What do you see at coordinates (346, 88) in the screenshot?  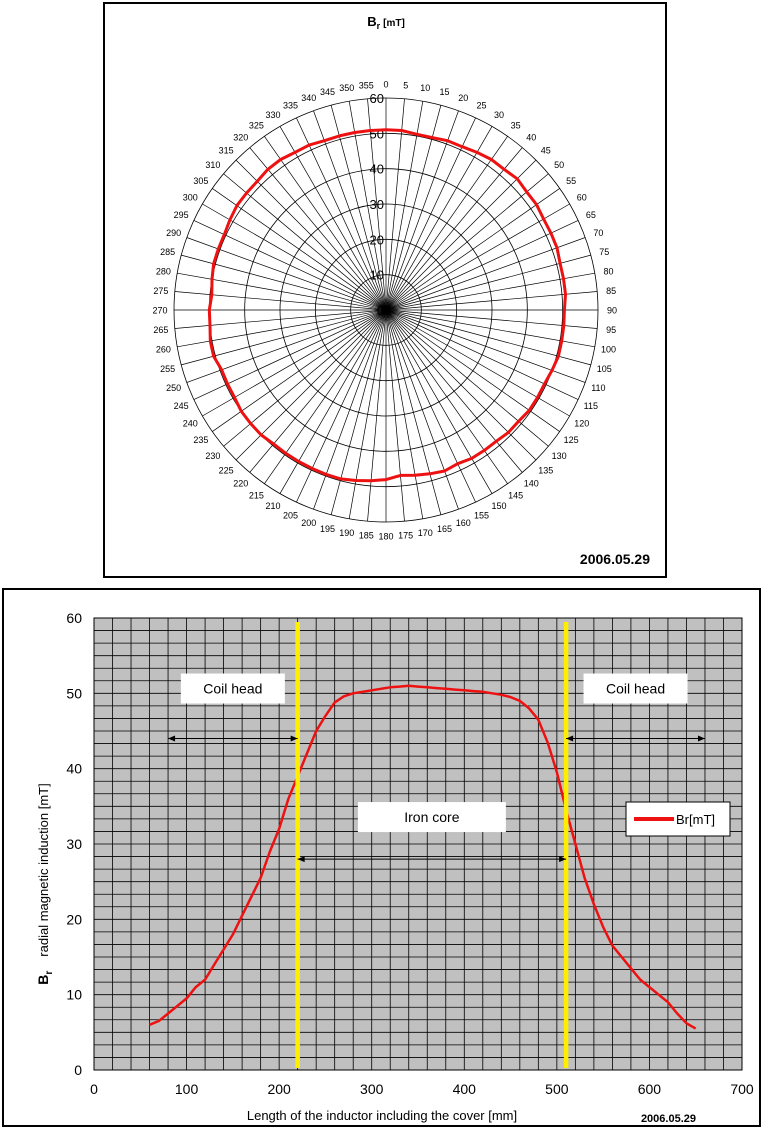 I see `polar-angle-label: 350` at bounding box center [346, 88].